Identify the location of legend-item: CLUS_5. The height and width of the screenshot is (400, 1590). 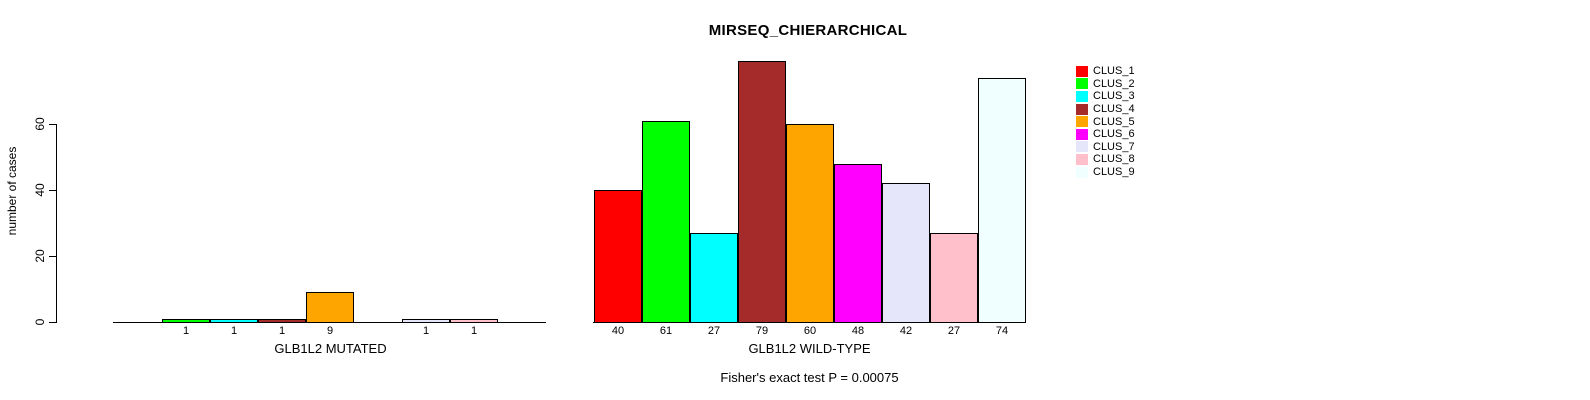
(1105, 121).